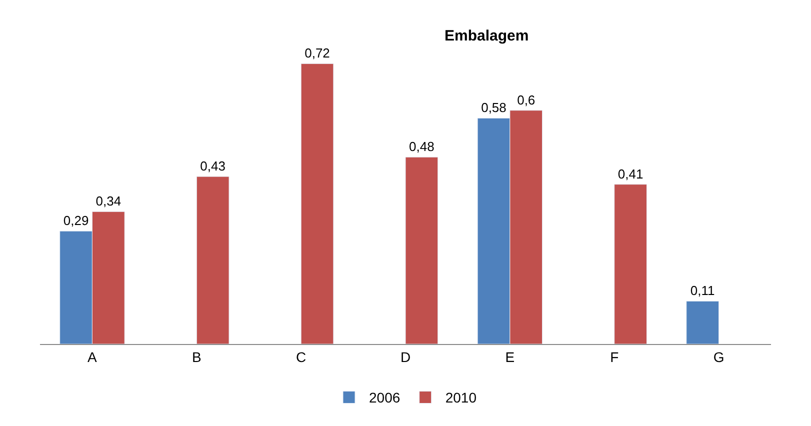 The image size is (811, 426). I want to click on x-tick-label: G, so click(718, 356).